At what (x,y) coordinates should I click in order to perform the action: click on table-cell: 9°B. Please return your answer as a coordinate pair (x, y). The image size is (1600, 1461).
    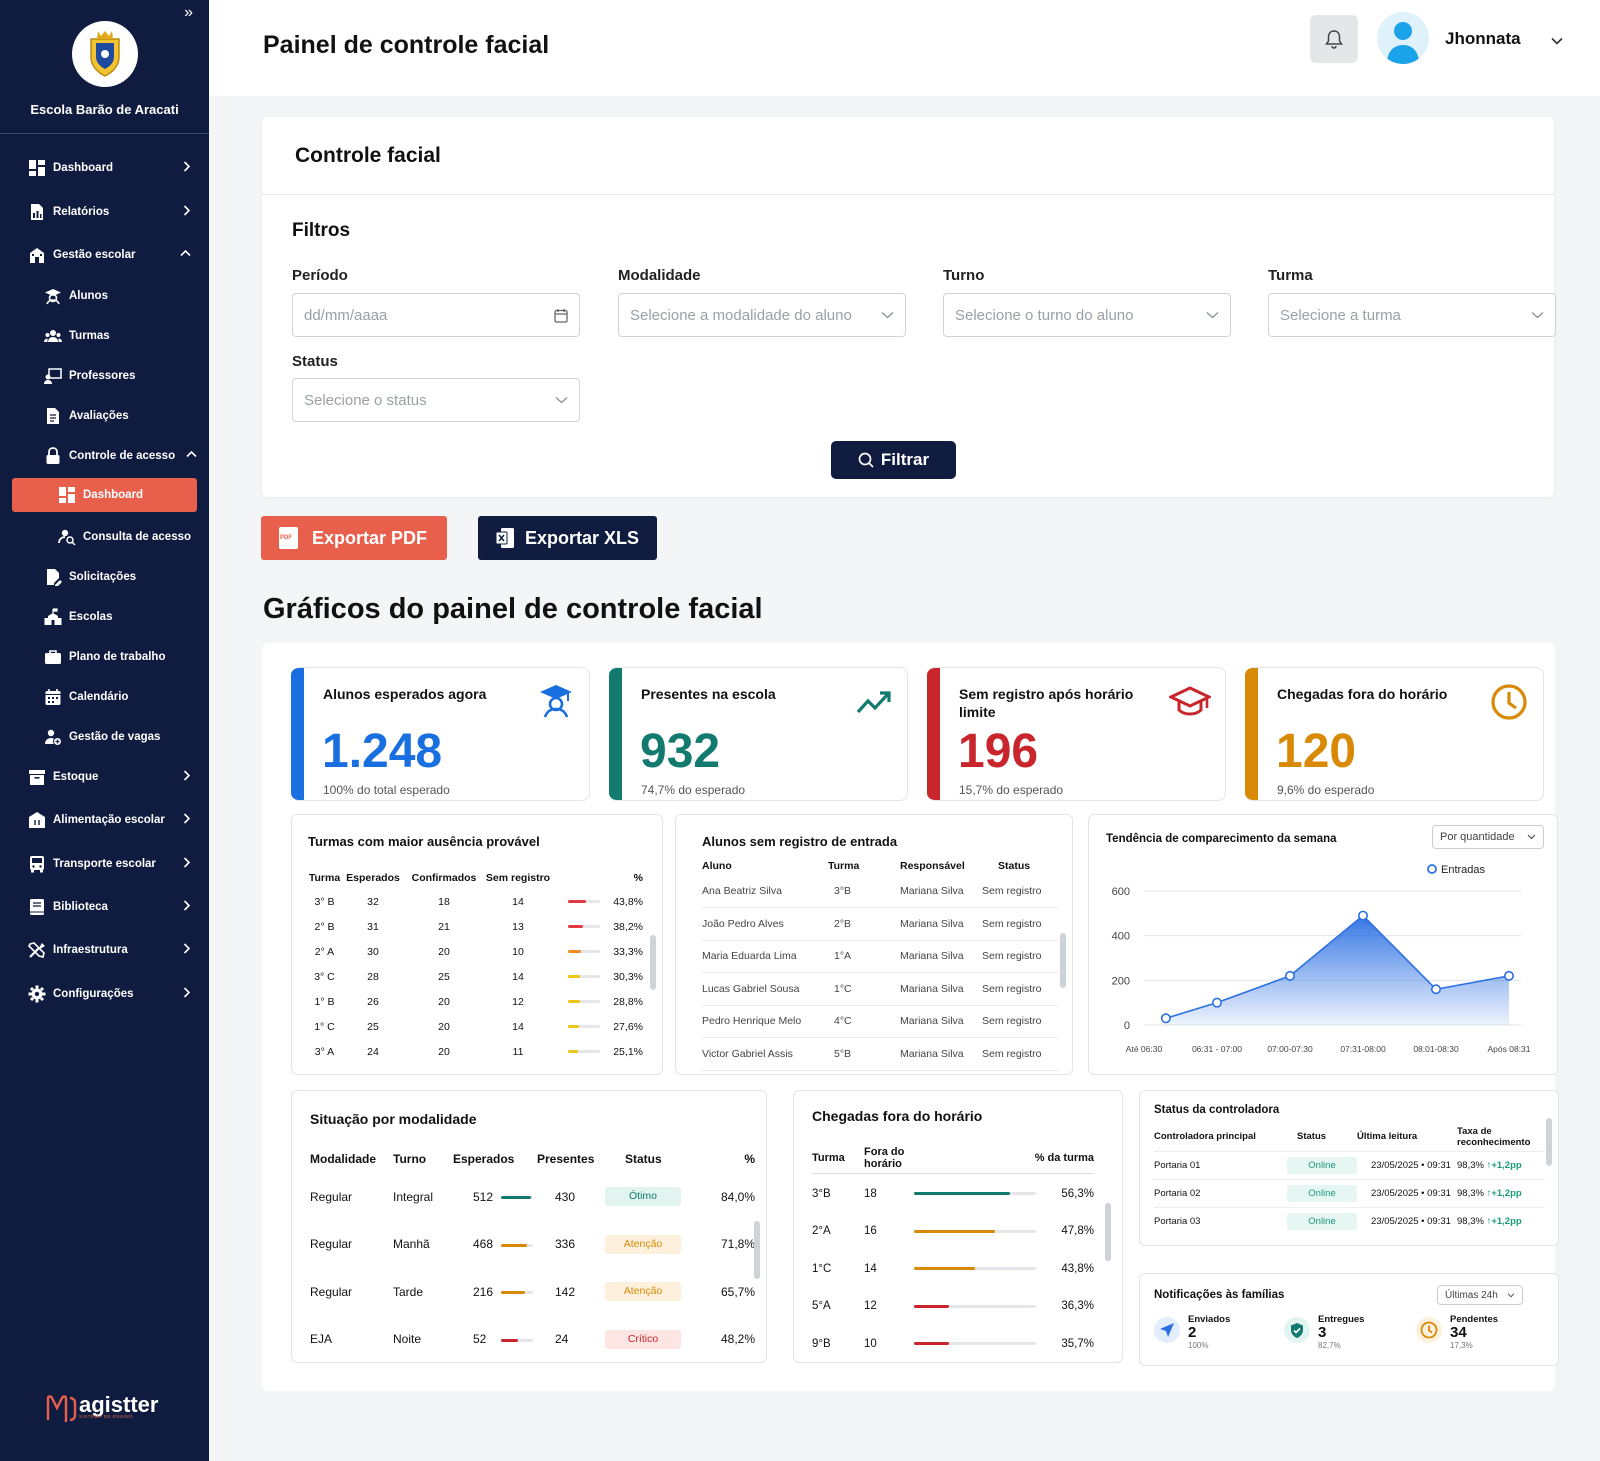
    Looking at the image, I should click on (821, 1343).